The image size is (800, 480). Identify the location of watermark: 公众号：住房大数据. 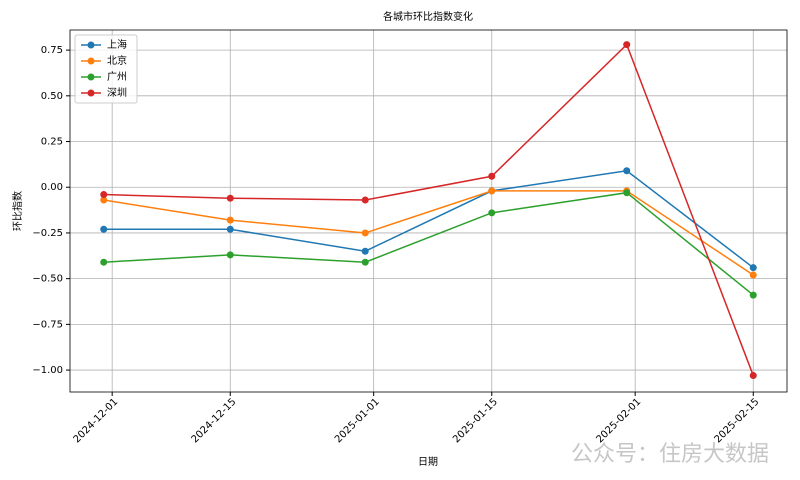
(670, 454).